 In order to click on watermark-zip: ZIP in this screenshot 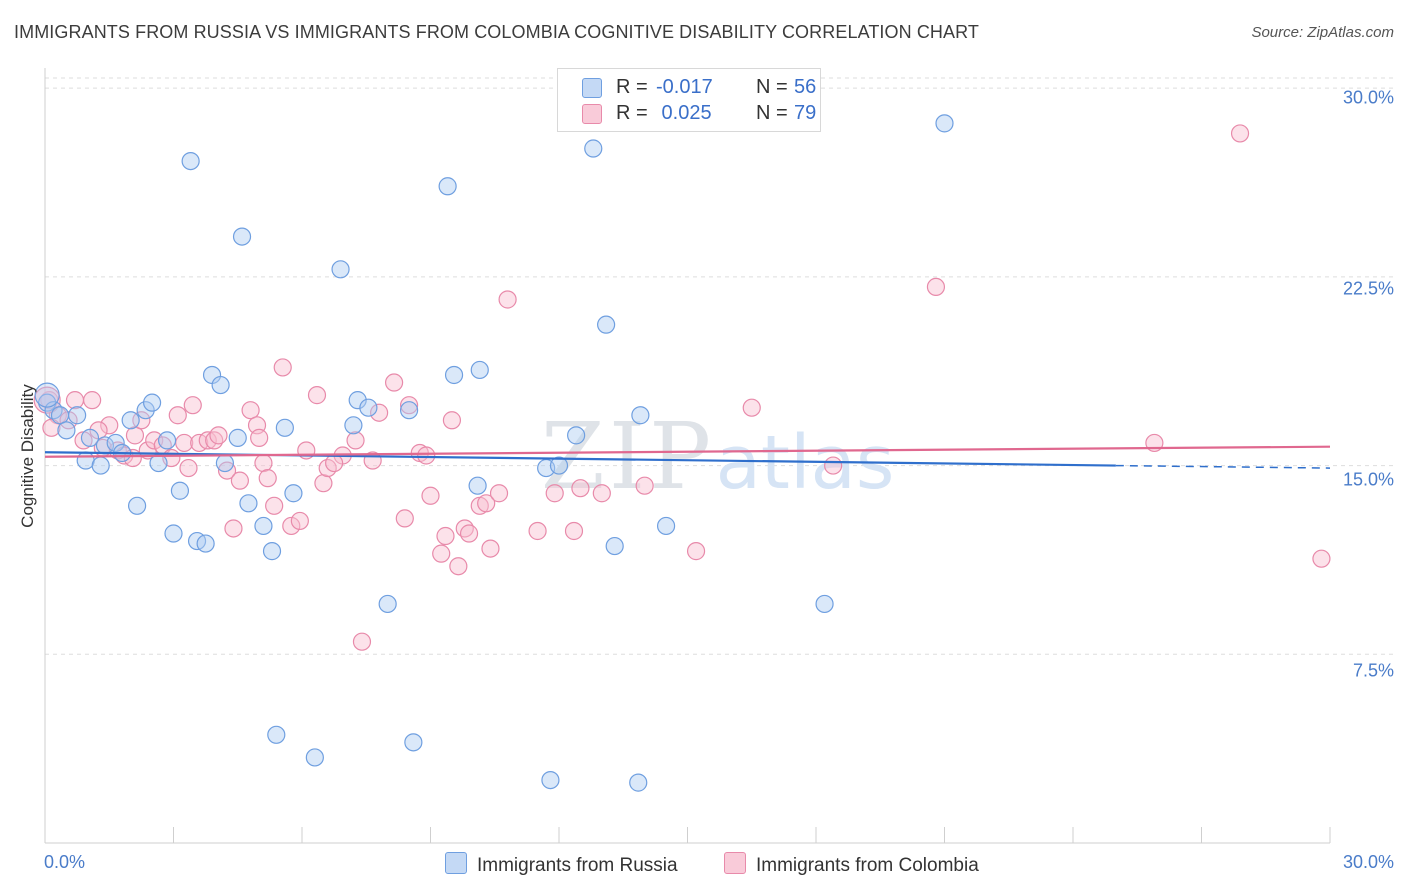, I will do `click(628, 456)`.